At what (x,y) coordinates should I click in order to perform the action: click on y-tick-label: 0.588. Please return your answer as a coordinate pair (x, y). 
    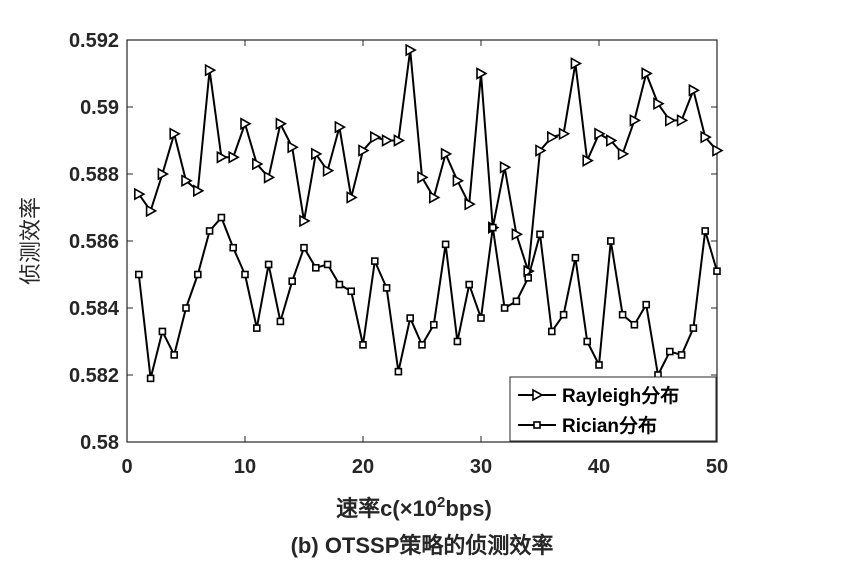
    Looking at the image, I should click on (94, 175).